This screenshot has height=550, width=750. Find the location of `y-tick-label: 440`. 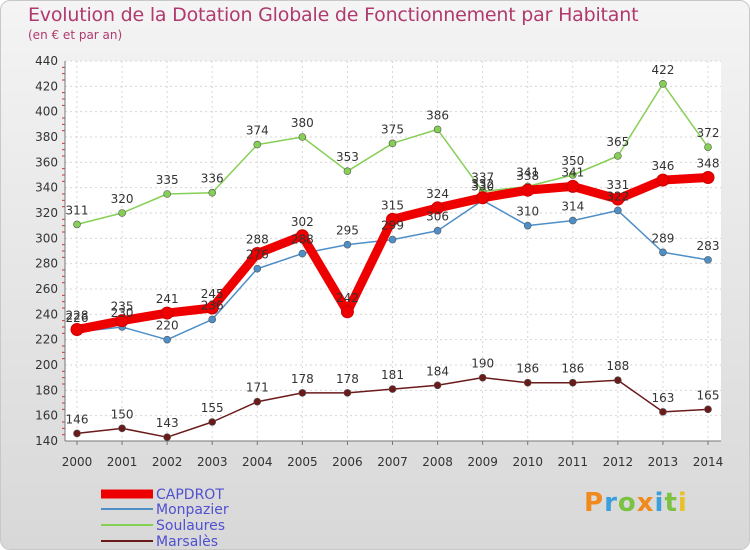

y-tick-label: 440 is located at coordinates (46, 61).